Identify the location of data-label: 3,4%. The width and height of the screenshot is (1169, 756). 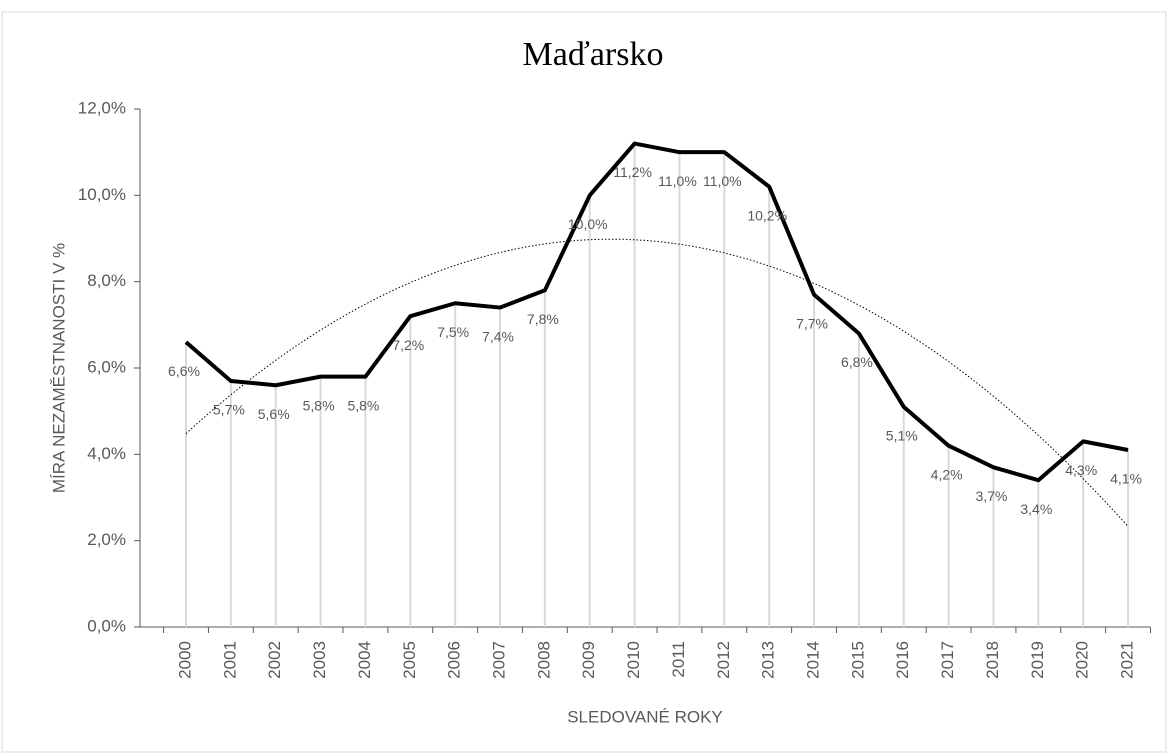
(1036, 509).